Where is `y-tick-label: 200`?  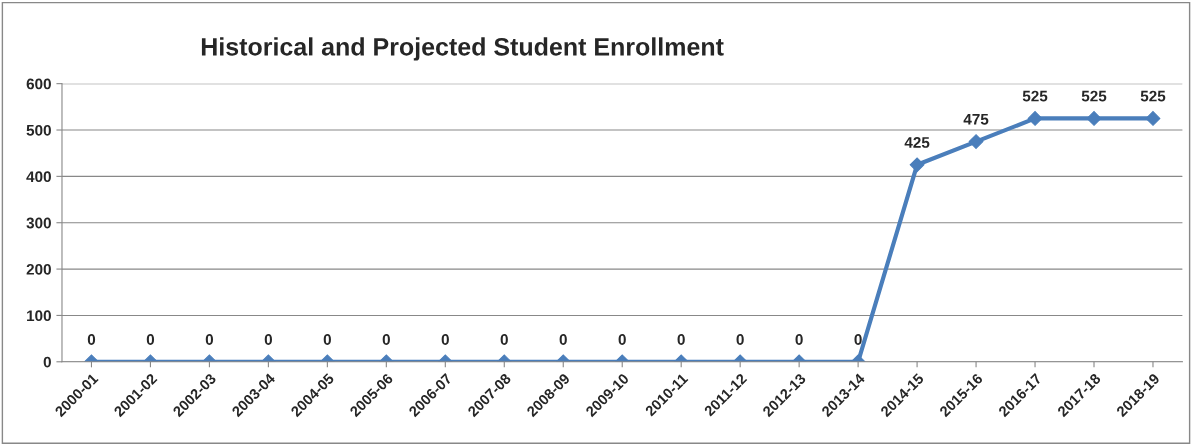
y-tick-label: 200 is located at coordinates (38, 269).